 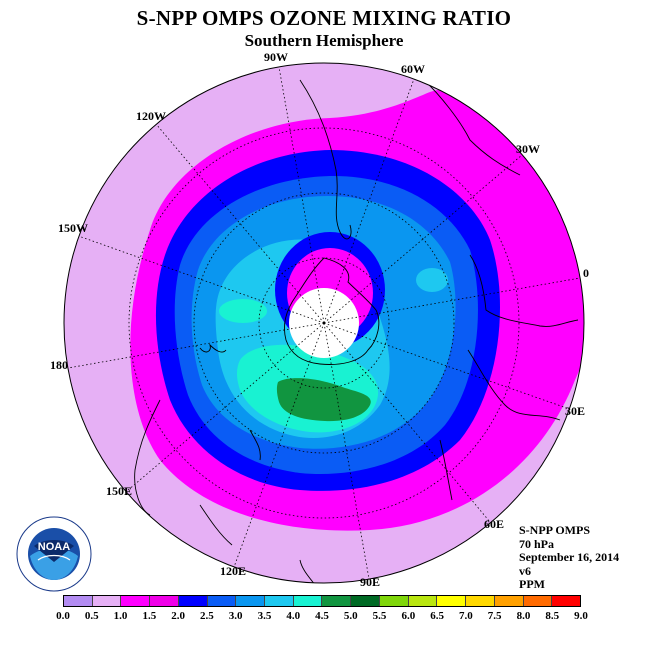 What do you see at coordinates (178, 616) in the screenshot?
I see `colorbar-tick-label: 2.0` at bounding box center [178, 616].